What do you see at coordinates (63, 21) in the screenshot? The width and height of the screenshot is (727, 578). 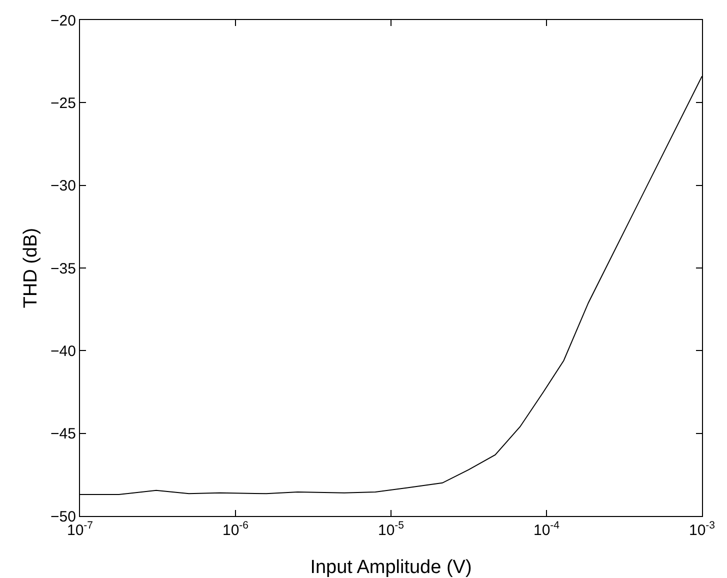 I see `y-tick-label: −20` at bounding box center [63, 21].